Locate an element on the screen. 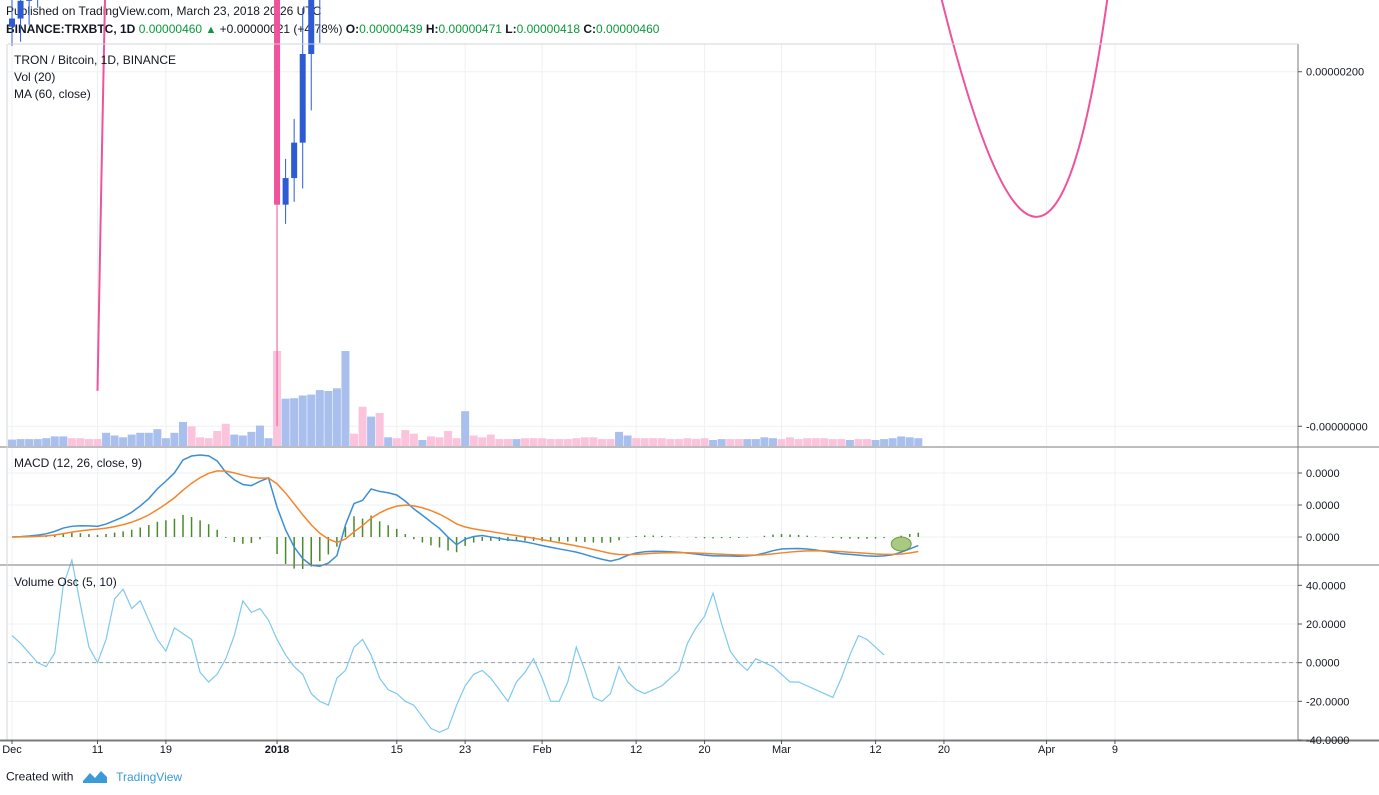 The image size is (1379, 795). volume-osc-line is located at coordinates (448, 645).